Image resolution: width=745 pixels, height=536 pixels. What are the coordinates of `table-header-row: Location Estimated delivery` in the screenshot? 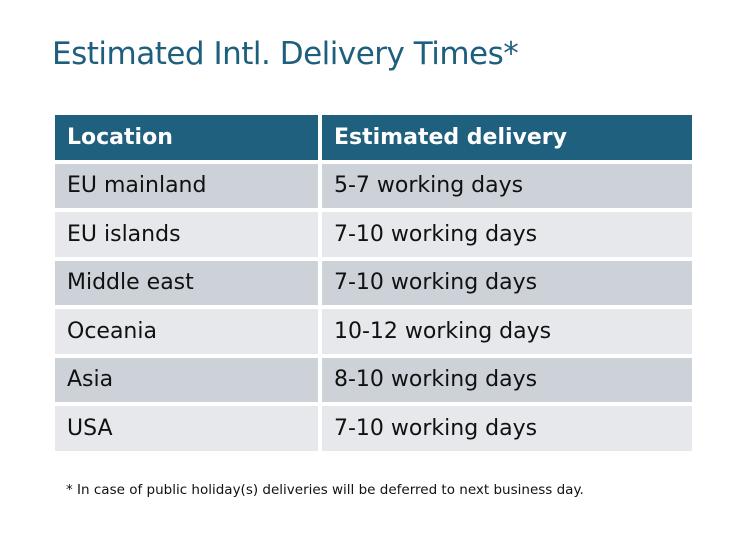 It's located at (373, 137).